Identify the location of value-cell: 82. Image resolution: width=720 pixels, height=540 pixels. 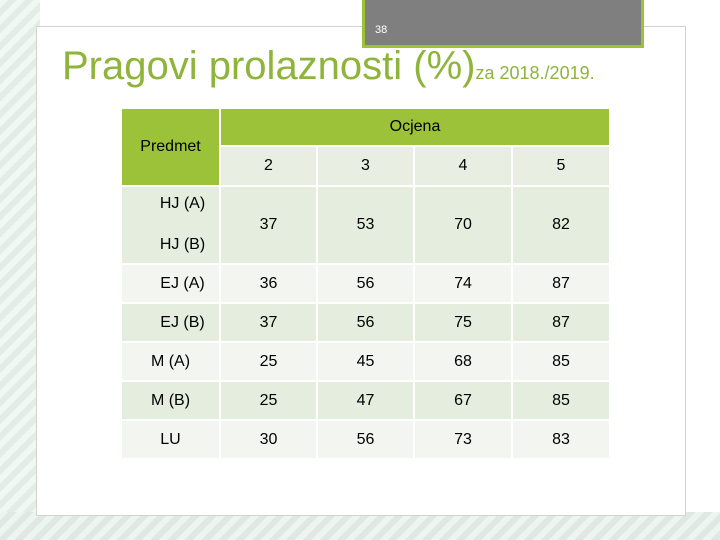
(562, 225).